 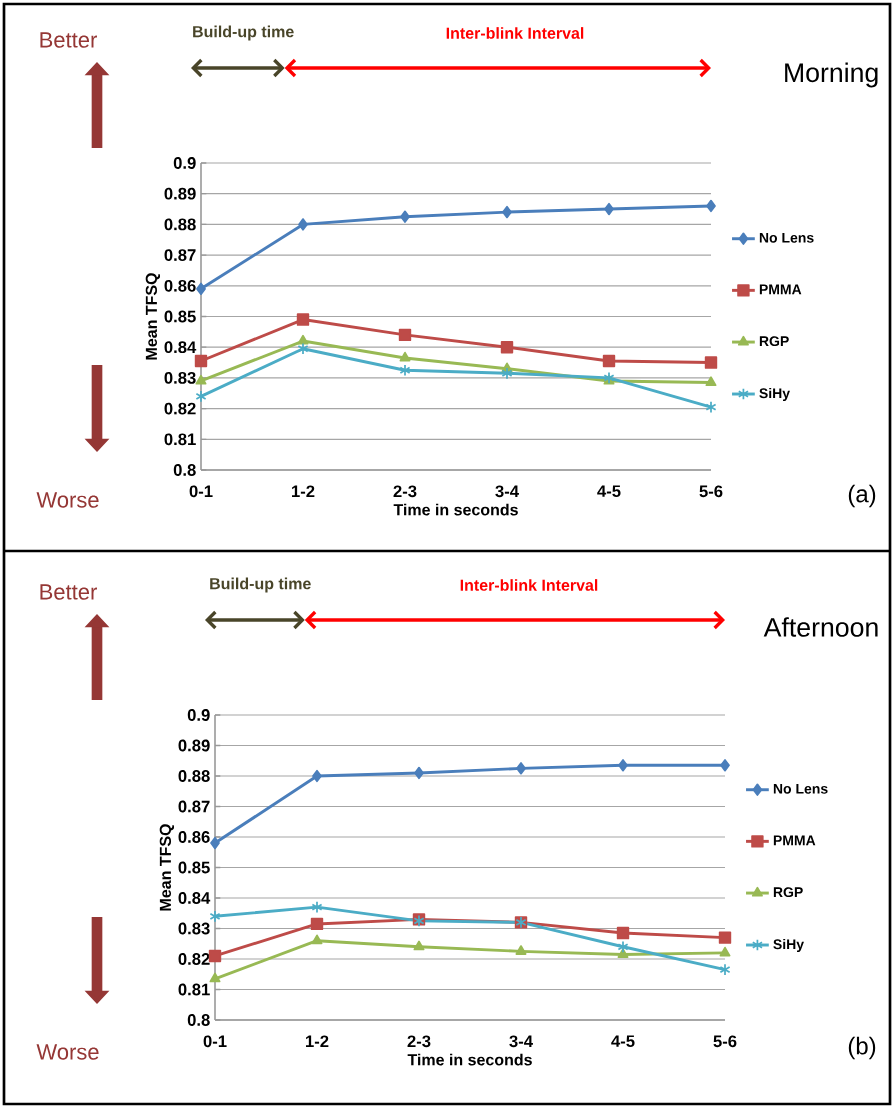 I want to click on text: Afternoon, so click(x=820, y=627).